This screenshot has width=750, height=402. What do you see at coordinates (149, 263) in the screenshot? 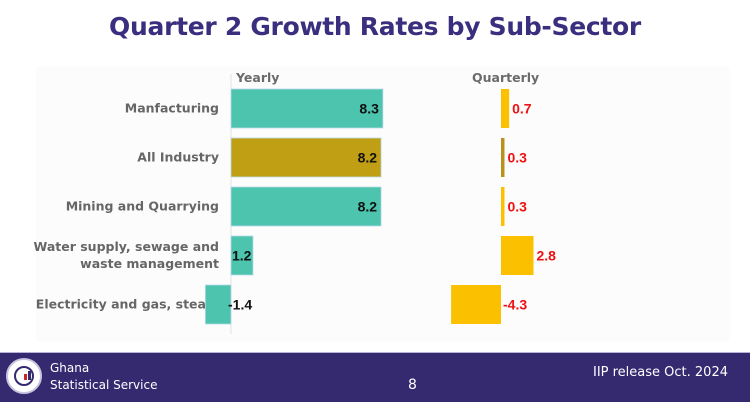
I see `category-label: waste management` at bounding box center [149, 263].